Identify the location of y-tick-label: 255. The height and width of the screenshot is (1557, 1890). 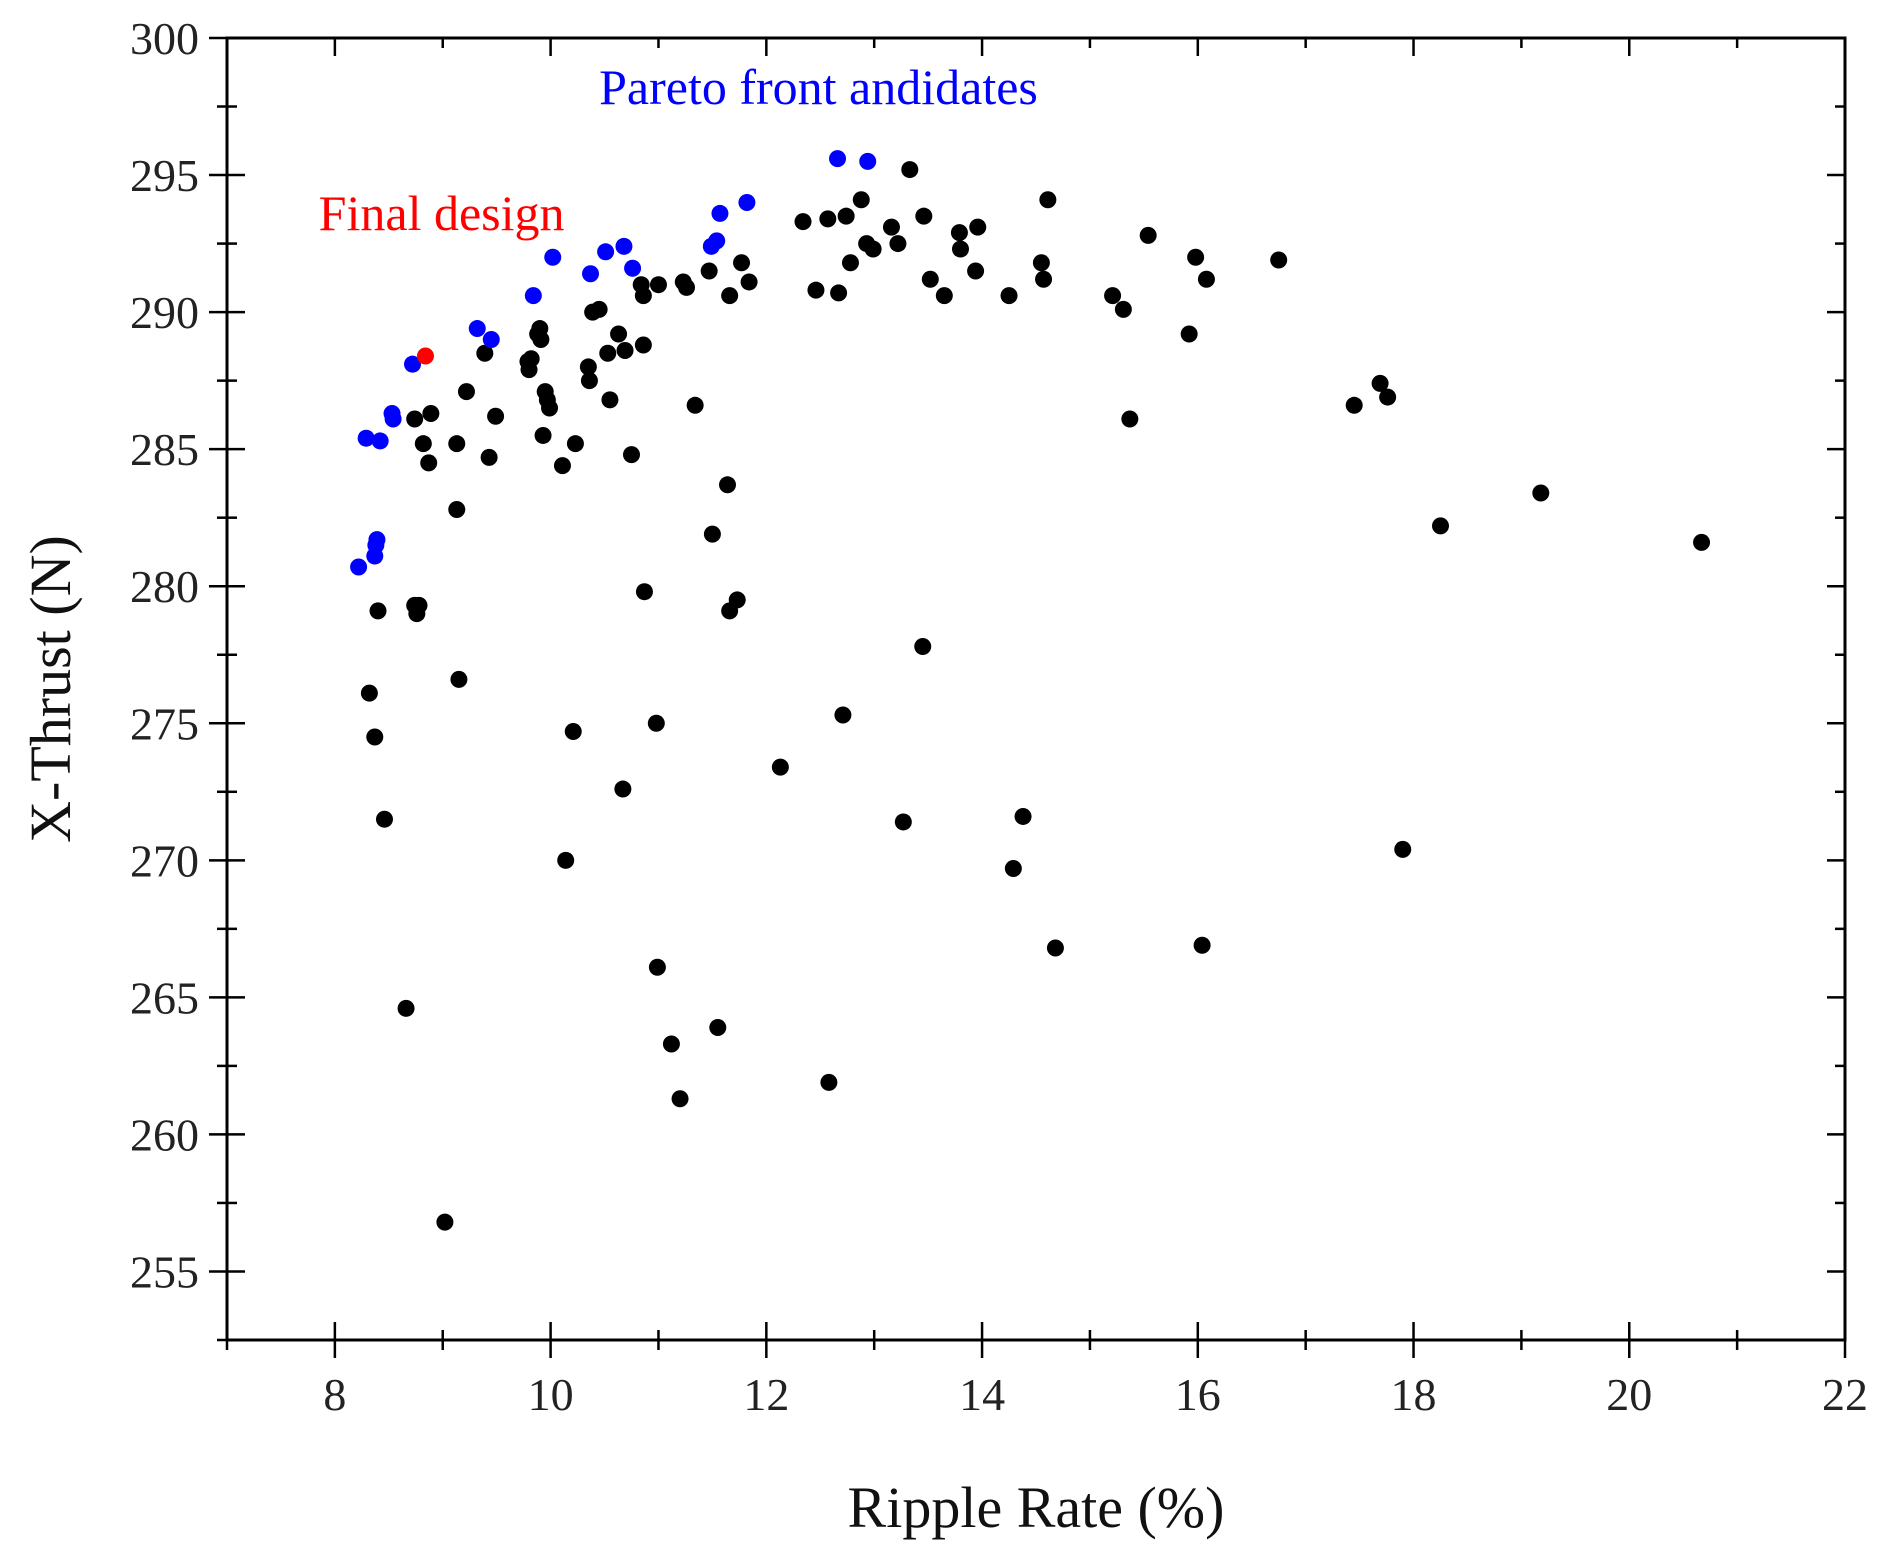
(164, 1271).